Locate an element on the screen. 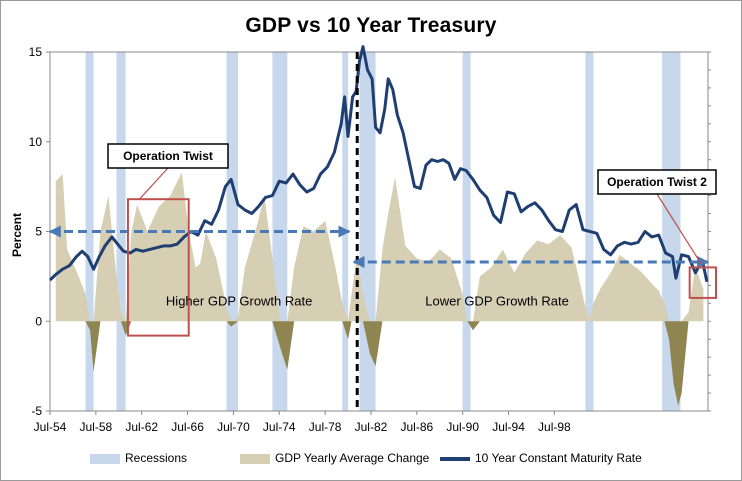 The width and height of the screenshot is (742, 481). legend-label-recessions: Recessions is located at coordinates (156, 458).